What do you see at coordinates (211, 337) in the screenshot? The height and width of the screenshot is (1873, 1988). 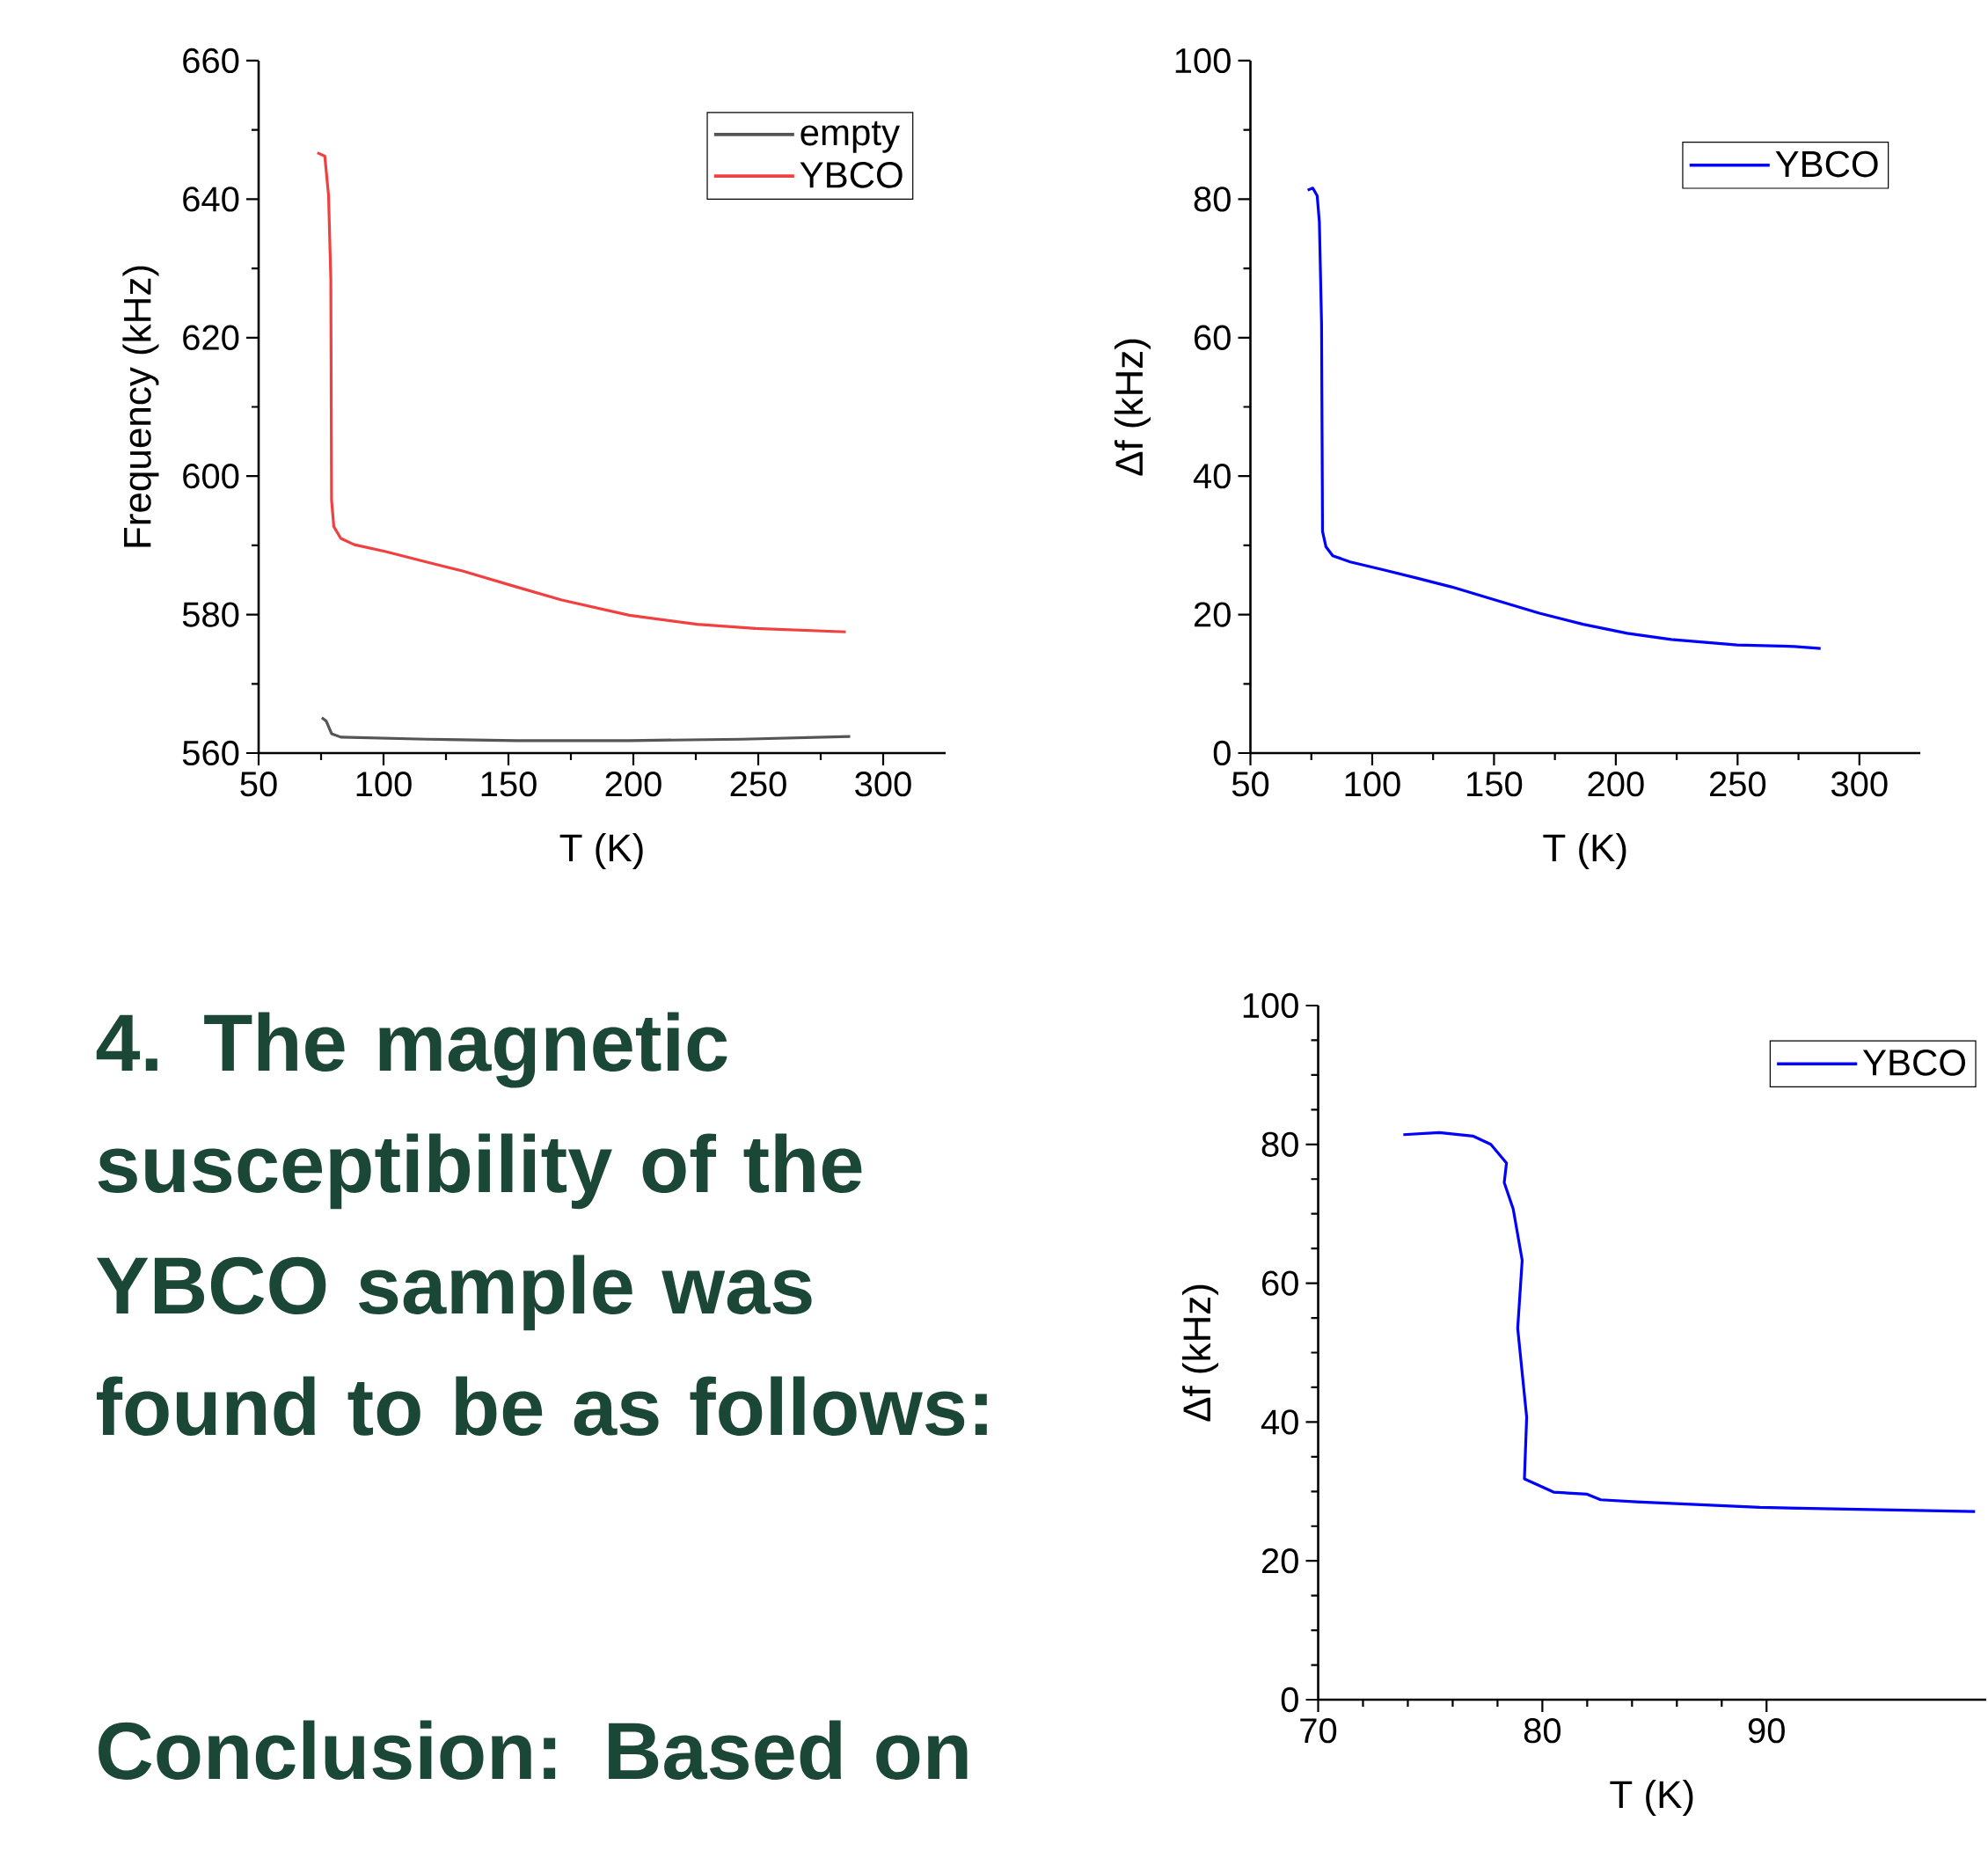 I see `y-tick-label: 620` at bounding box center [211, 337].